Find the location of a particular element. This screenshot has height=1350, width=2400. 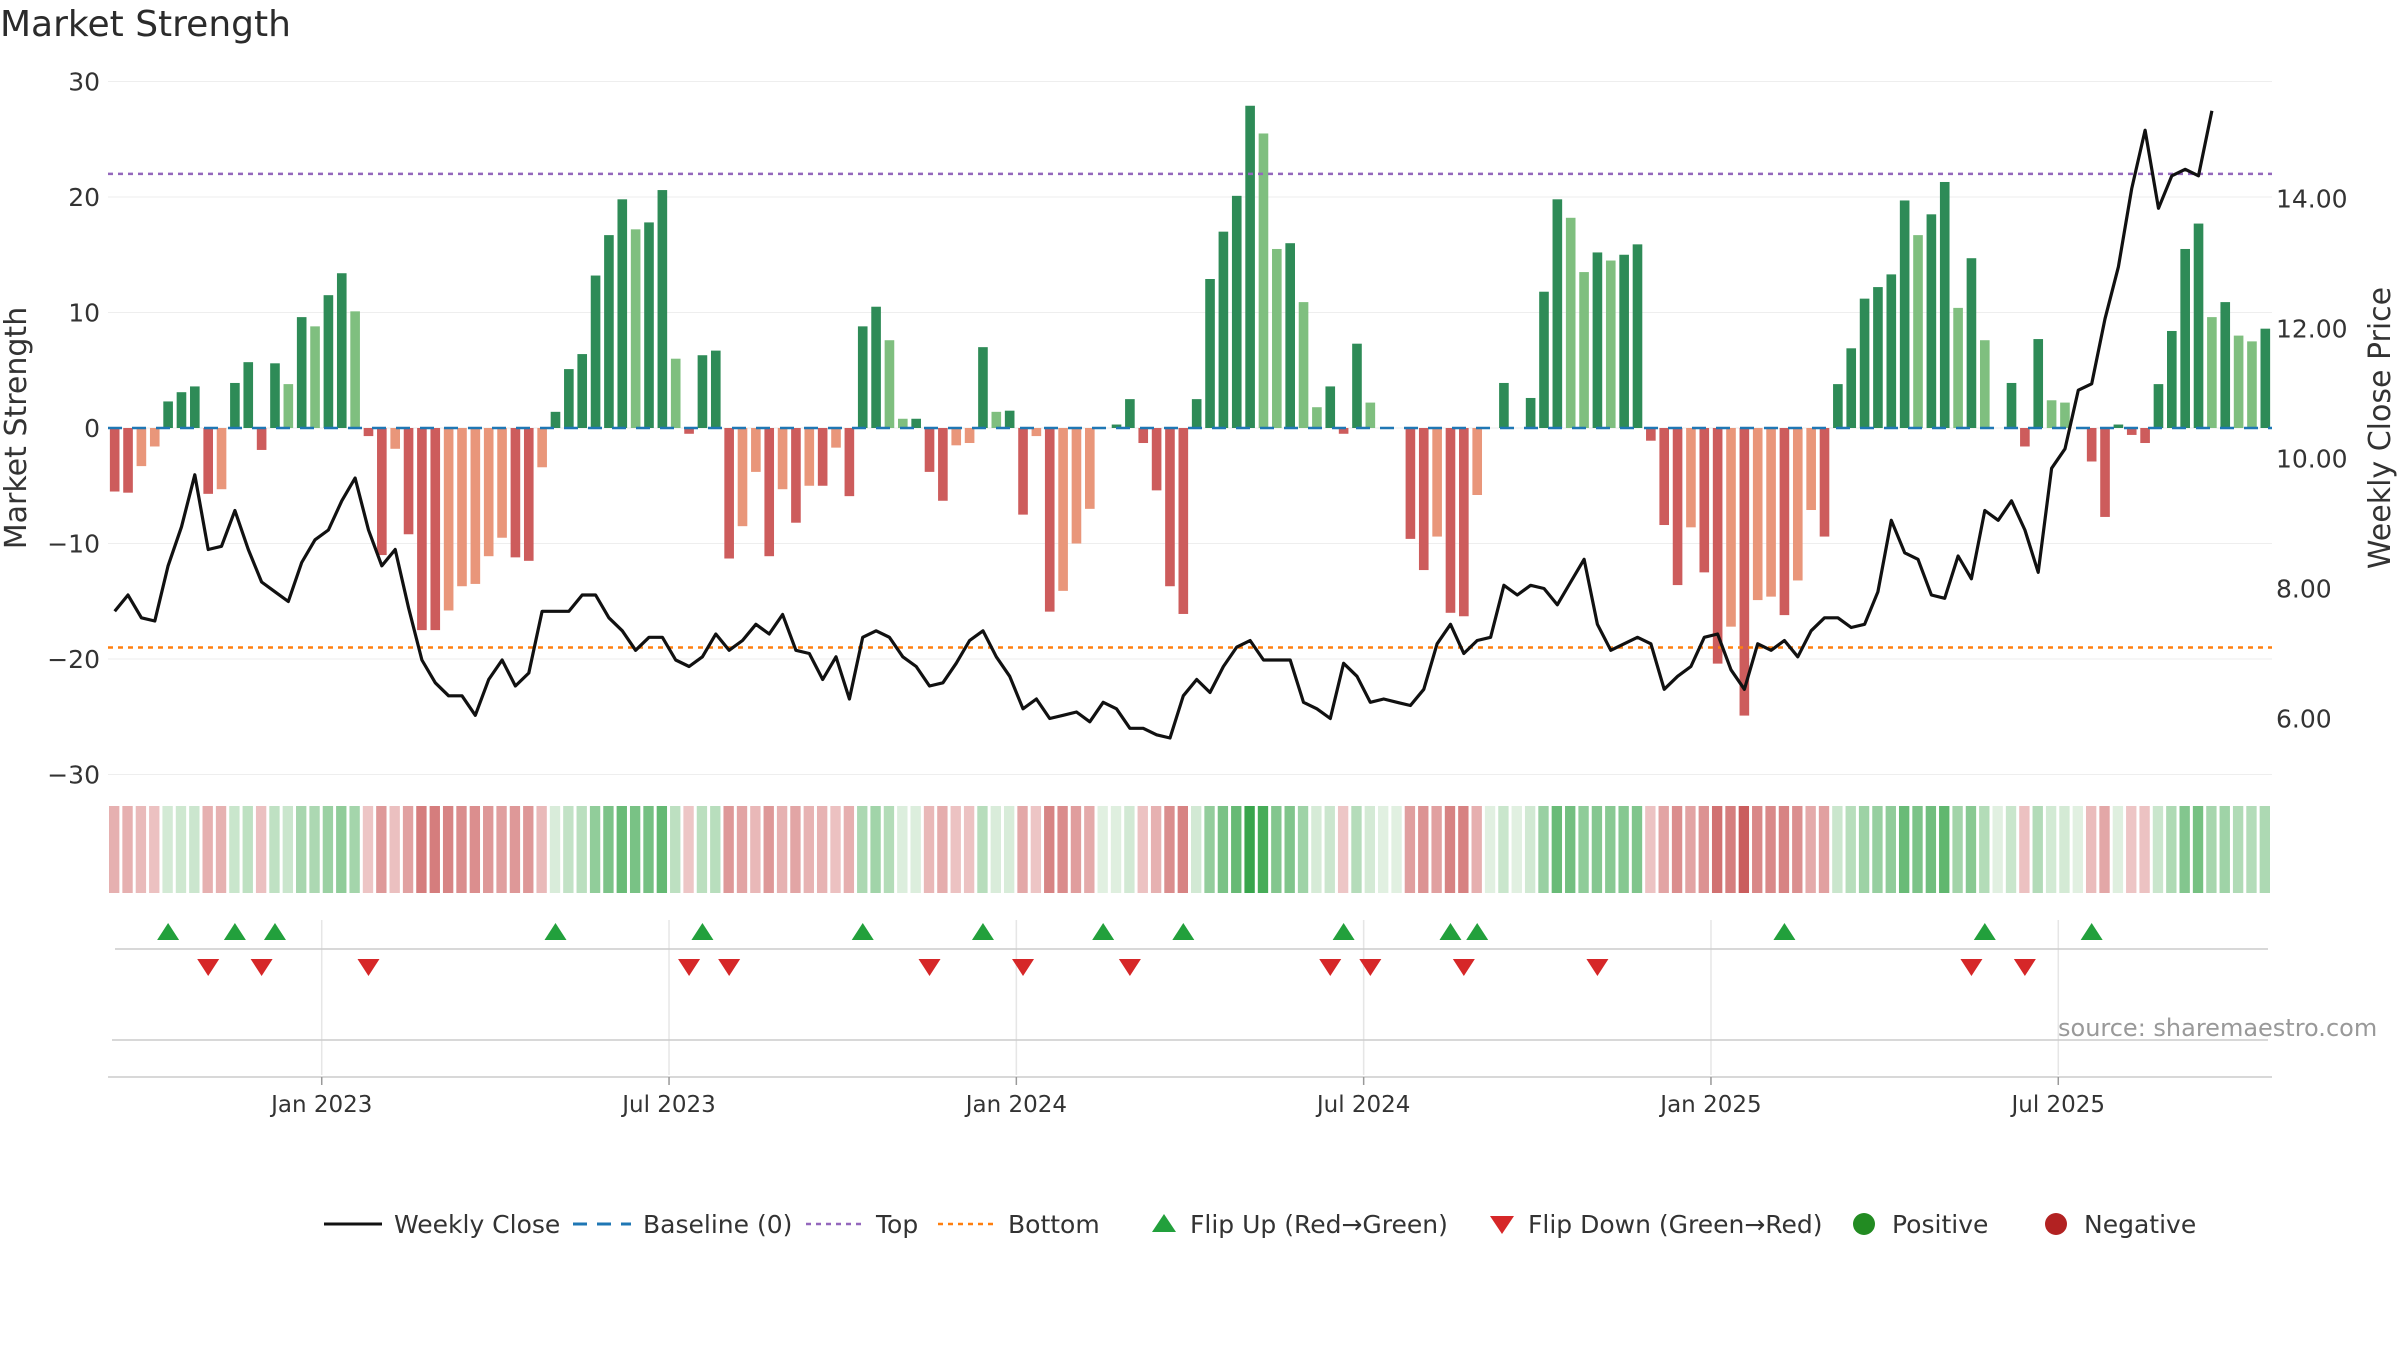

x-tick-label: Jul 2025 is located at coordinates (2057, 1105).